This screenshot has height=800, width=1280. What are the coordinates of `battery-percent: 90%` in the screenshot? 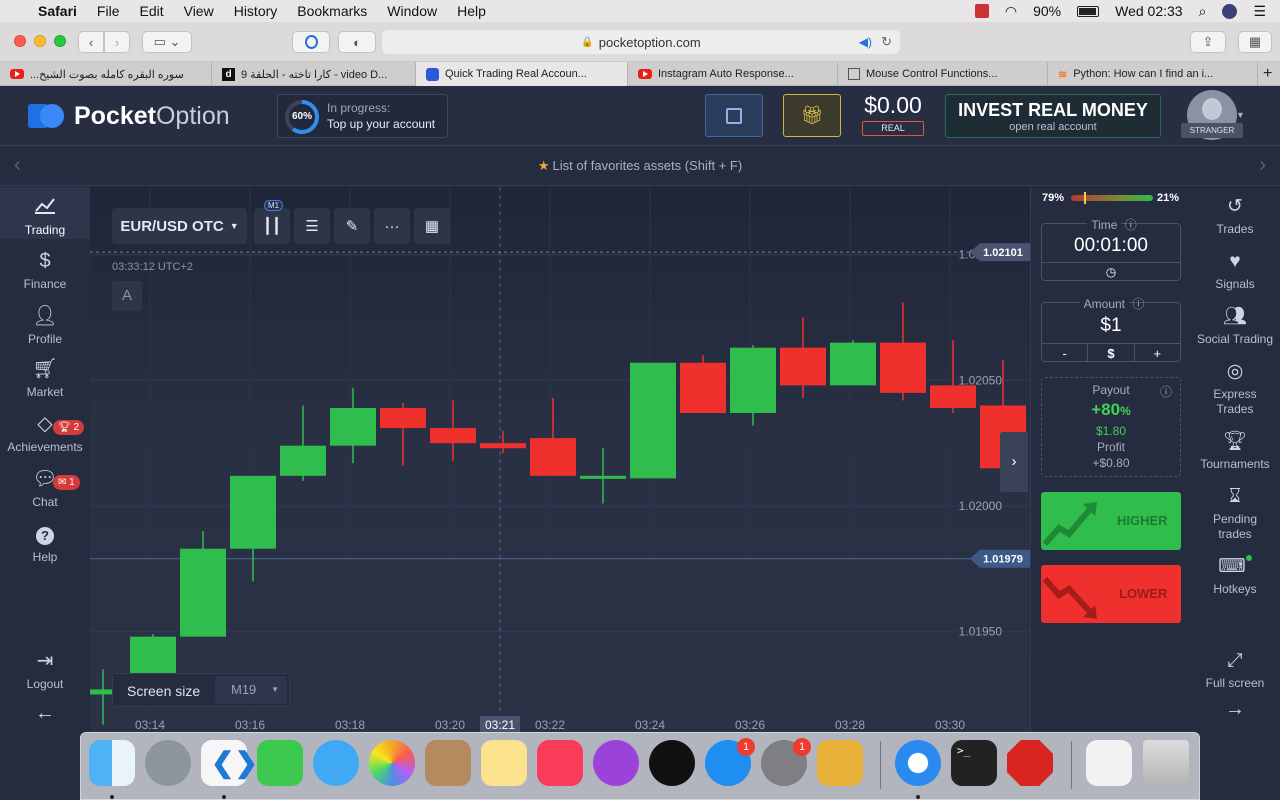 It's located at (1047, 11).